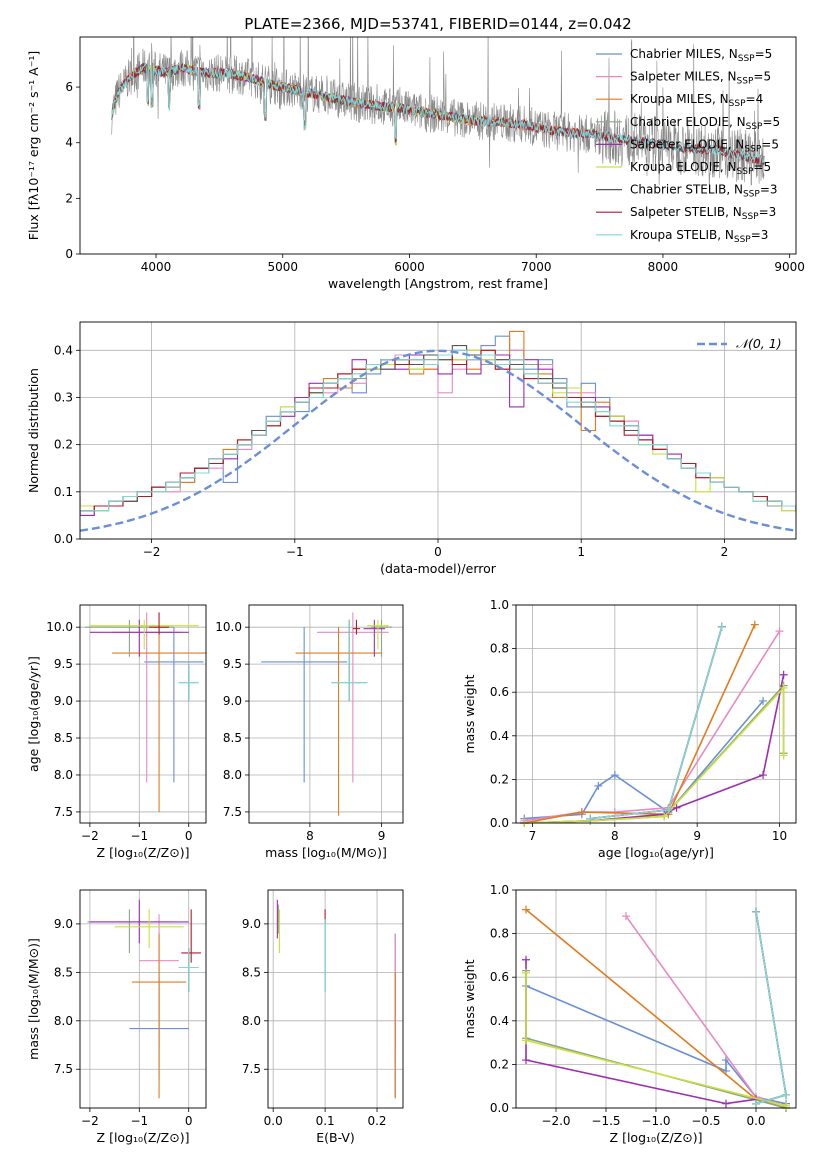 The height and width of the screenshot is (1170, 819). What do you see at coordinates (191, 936) in the screenshot?
I see `errorbar-salpeter-stelib` at bounding box center [191, 936].